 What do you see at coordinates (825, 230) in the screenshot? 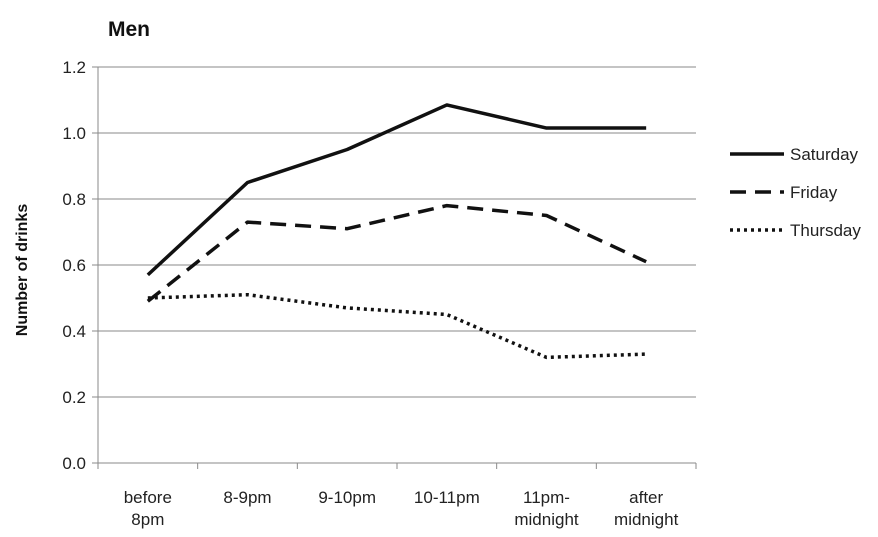
I see `legend-label-thursday: Thursday` at bounding box center [825, 230].